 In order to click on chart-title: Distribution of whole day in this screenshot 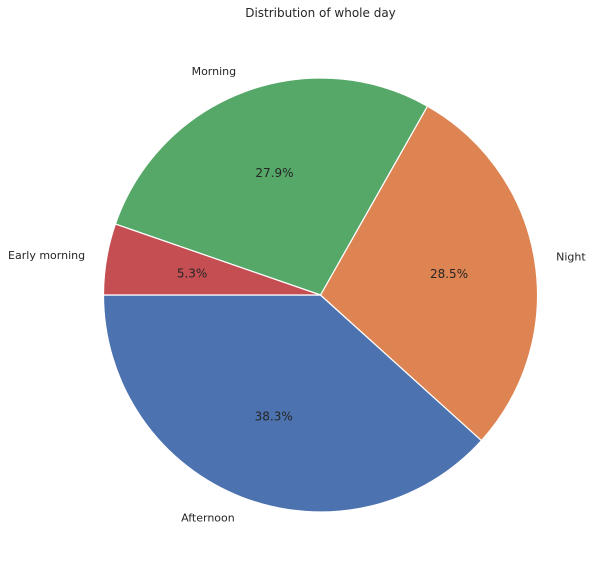, I will do `click(320, 13)`.